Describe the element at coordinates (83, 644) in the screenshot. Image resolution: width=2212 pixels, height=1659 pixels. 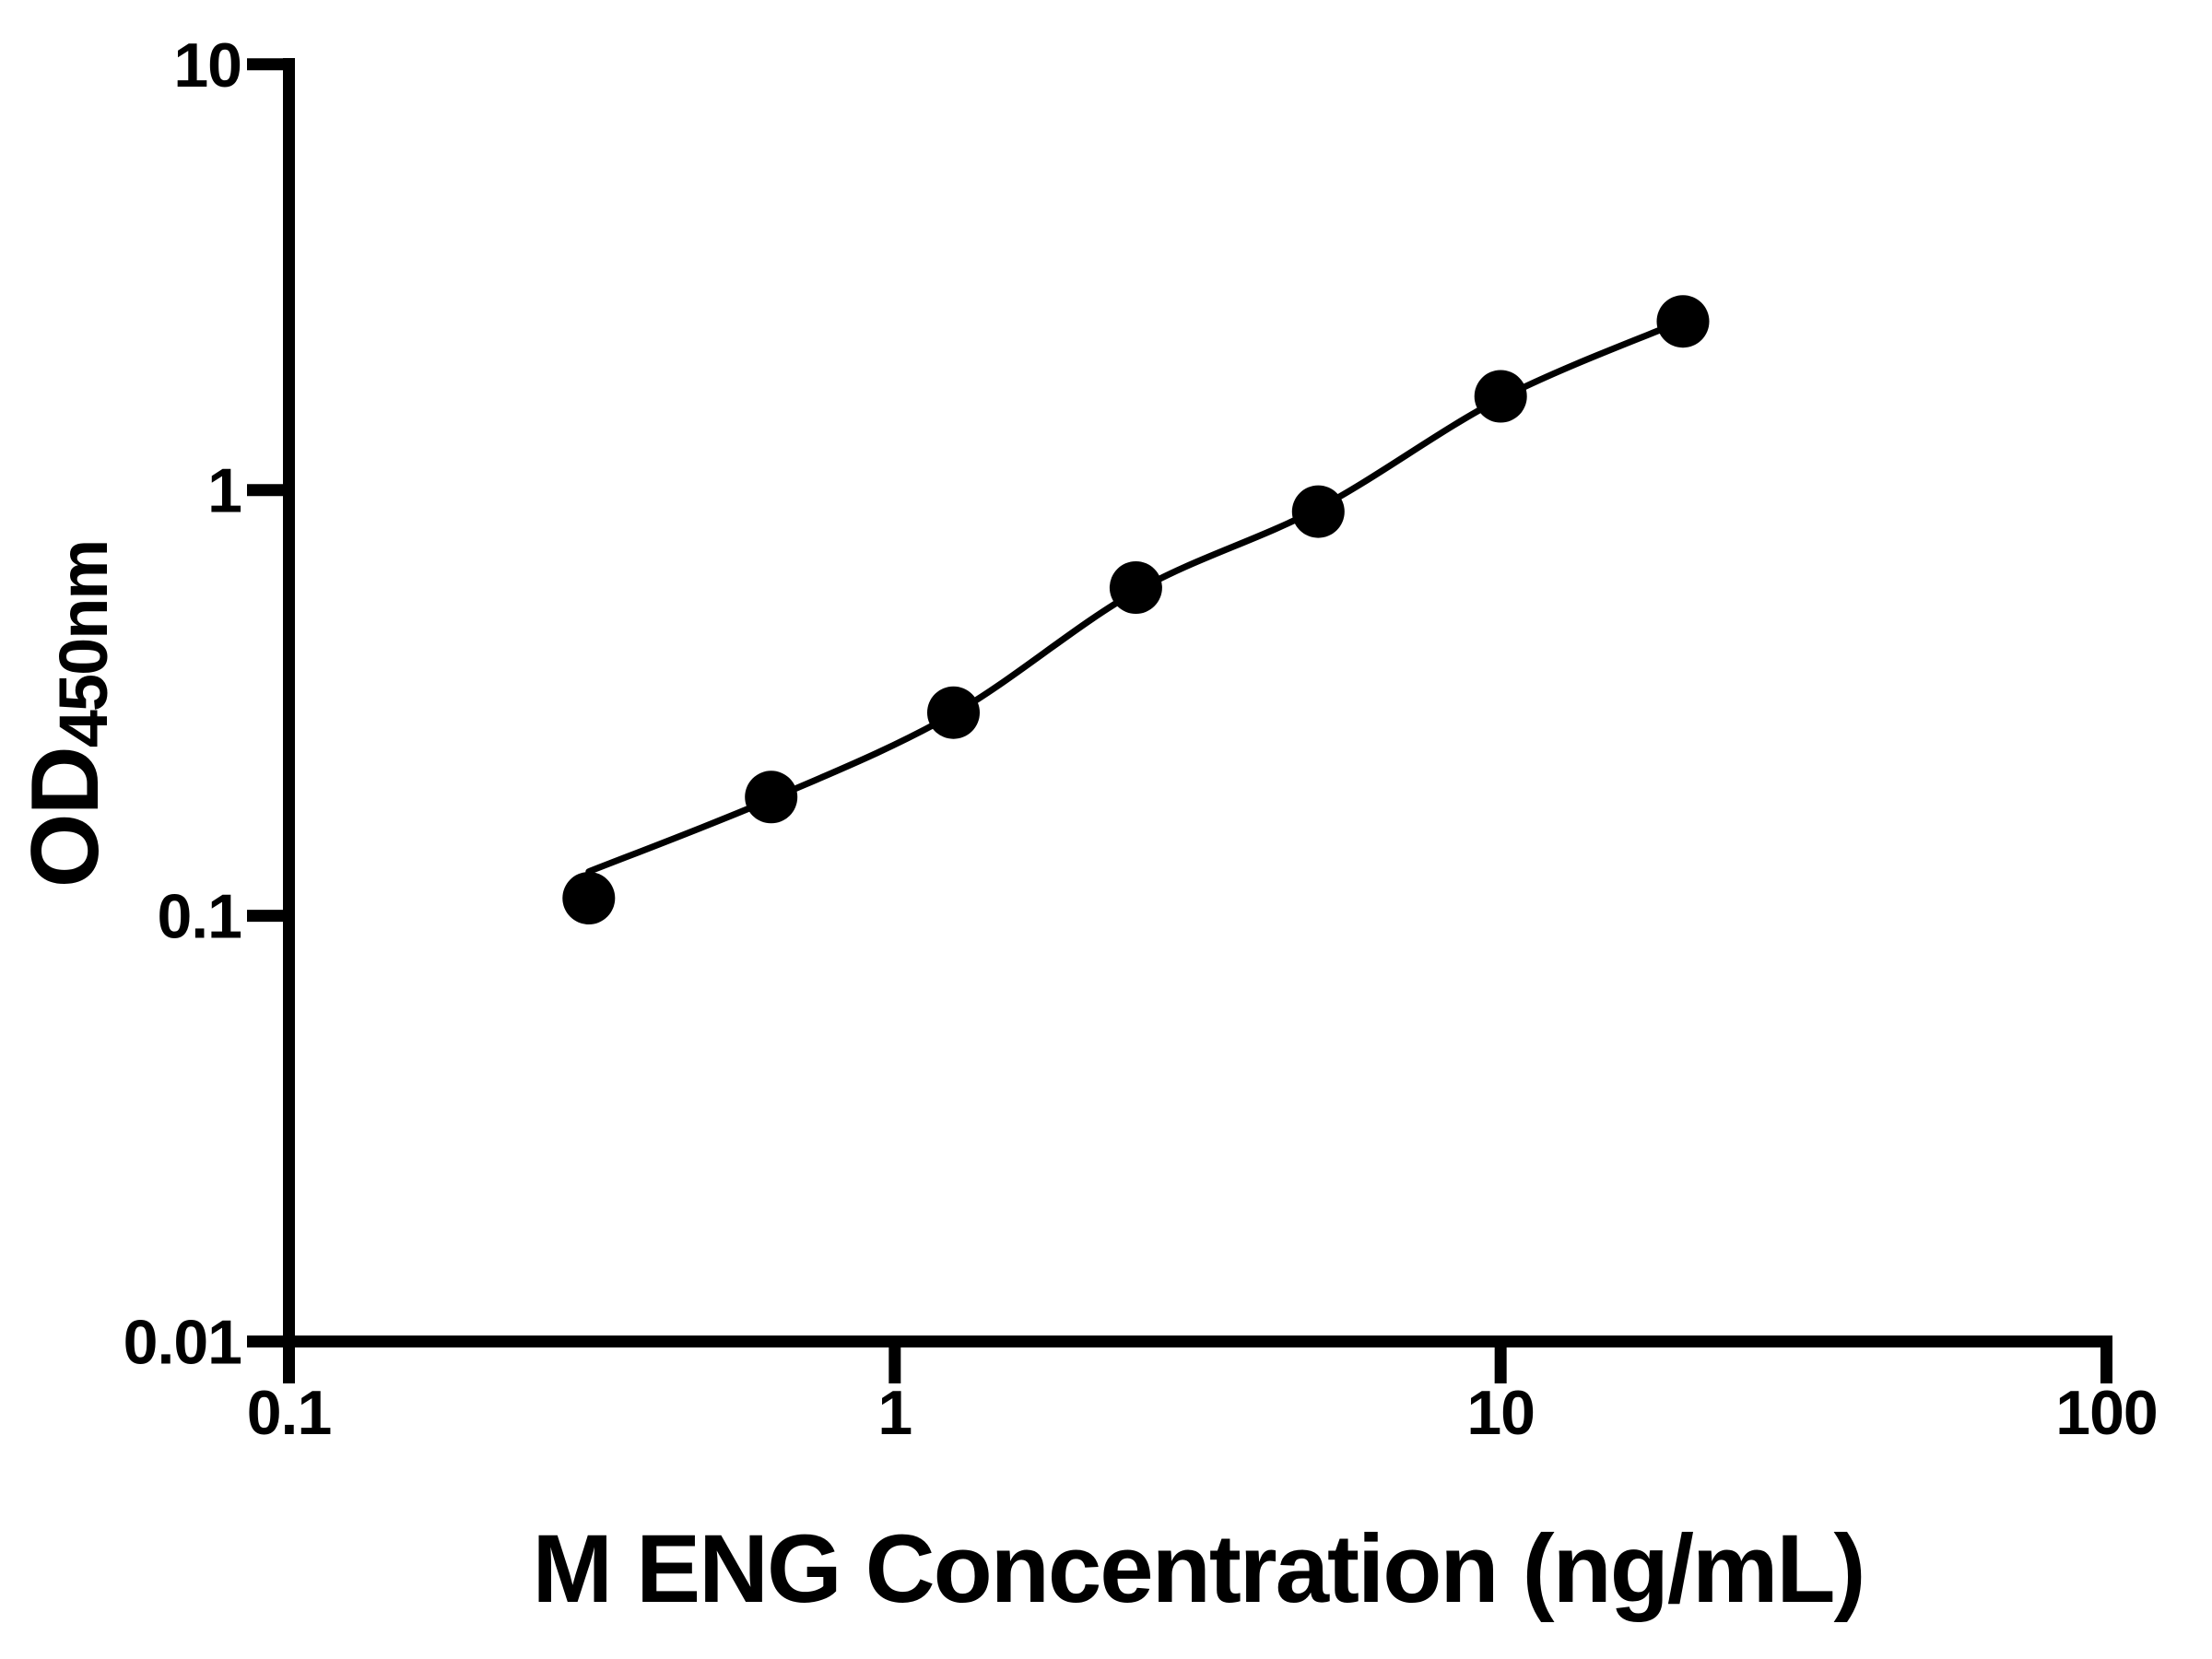
I see `y-axis-title-subscript: 450nm` at that location.